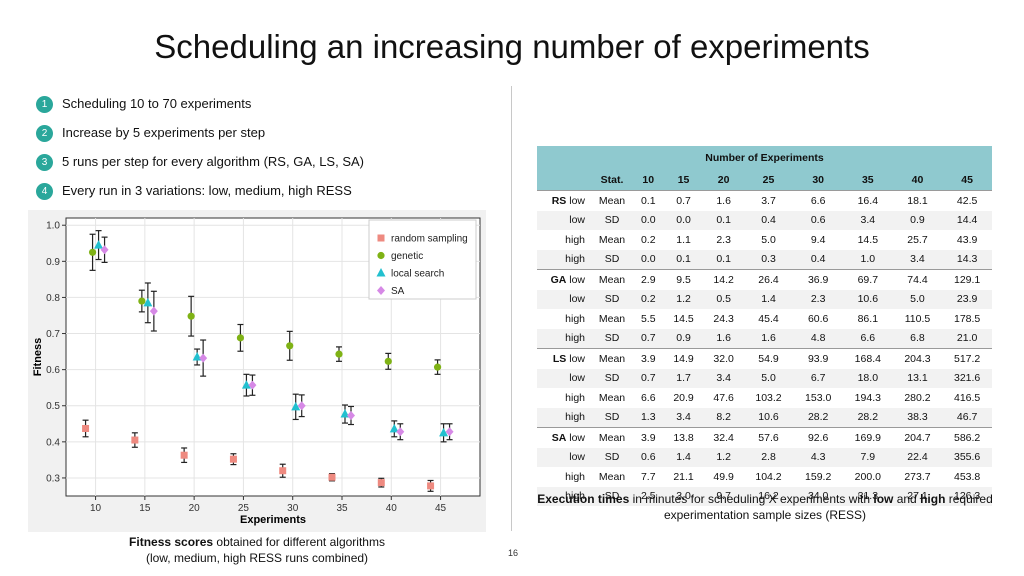 The width and height of the screenshot is (1024, 576). I want to click on value-cell: 2.3, so click(723, 239).